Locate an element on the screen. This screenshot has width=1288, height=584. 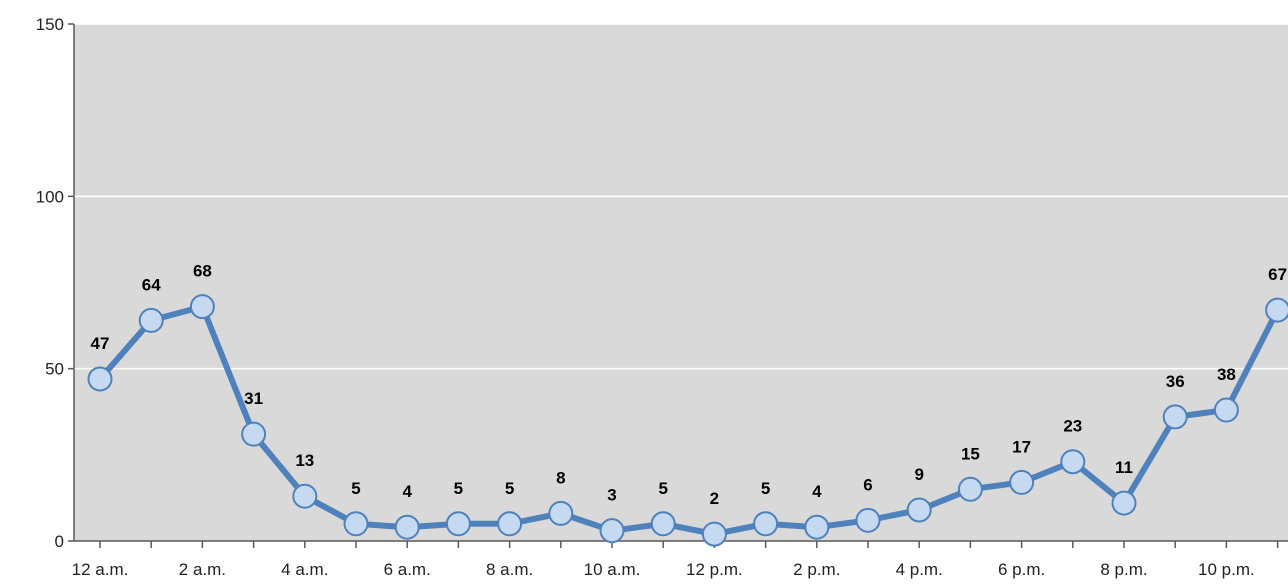
y-tick-label: 50 is located at coordinates (54, 369).